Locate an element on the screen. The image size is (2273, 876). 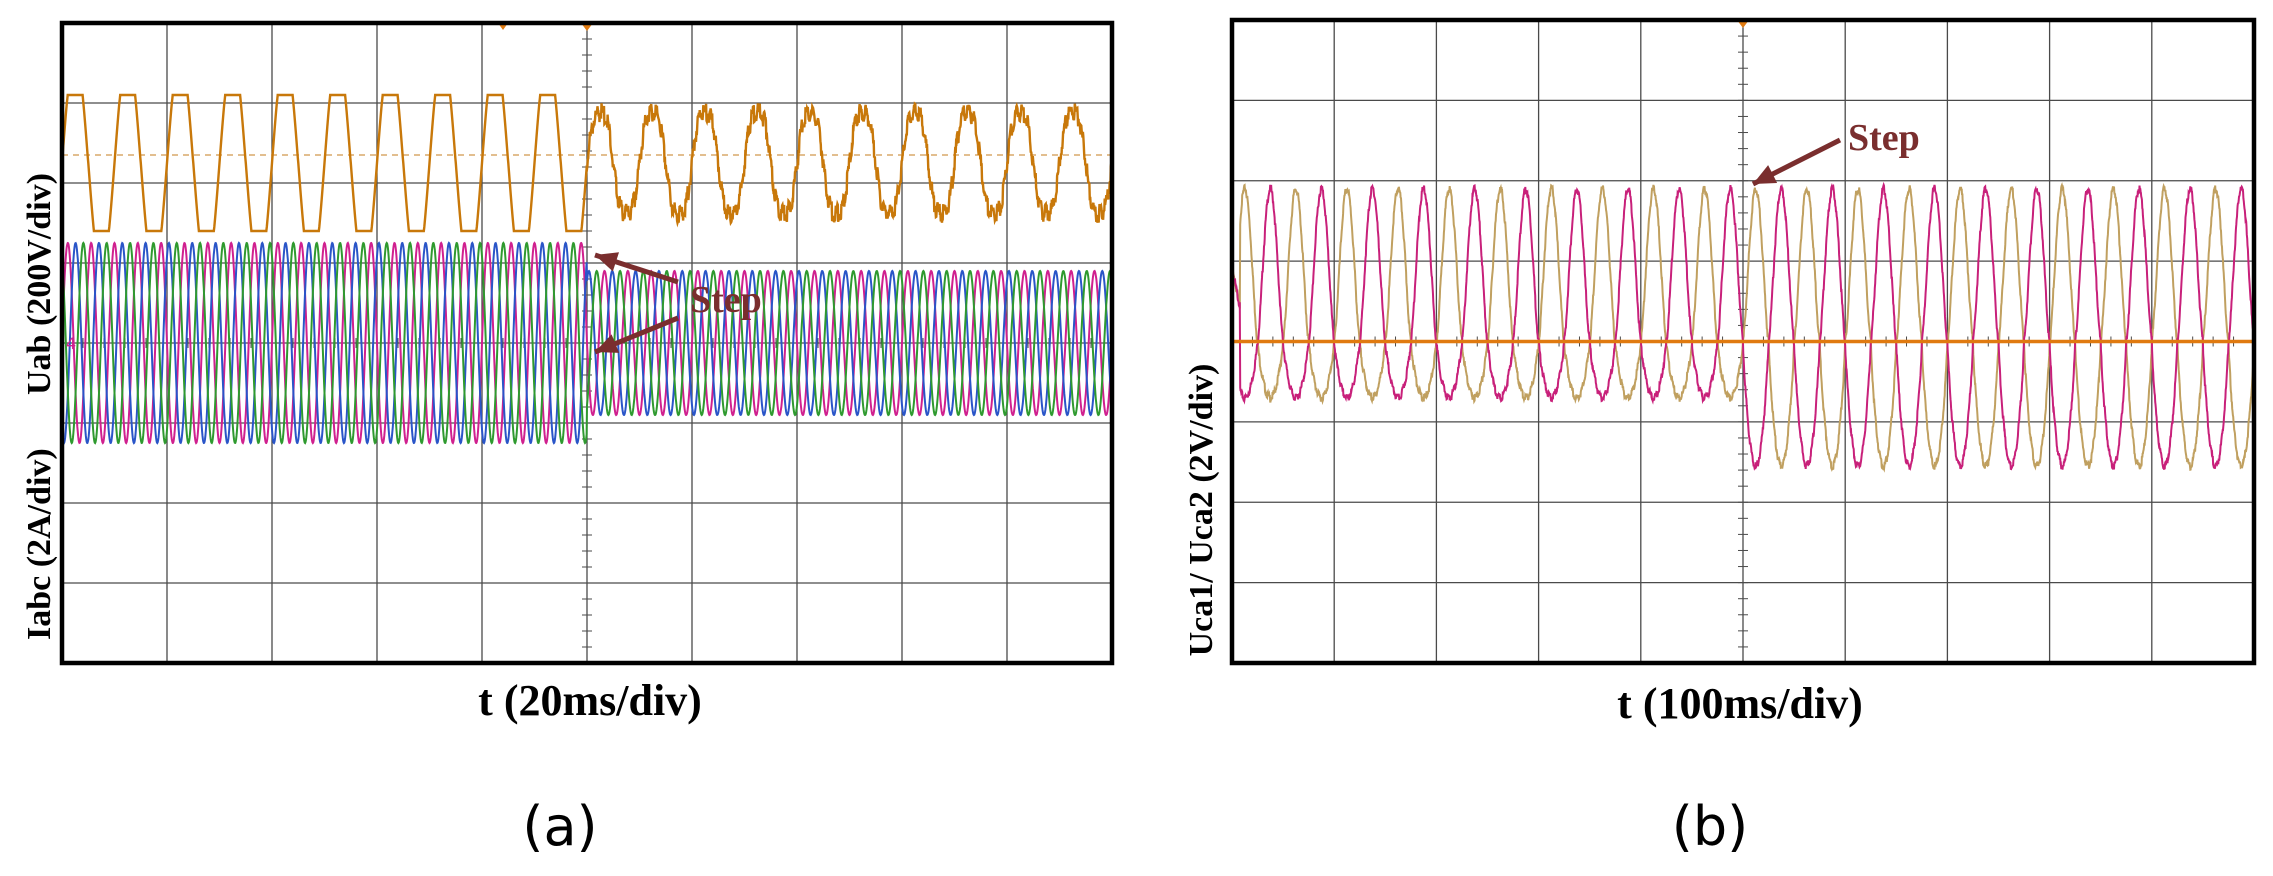
series-ia is located at coordinates (587, 343).